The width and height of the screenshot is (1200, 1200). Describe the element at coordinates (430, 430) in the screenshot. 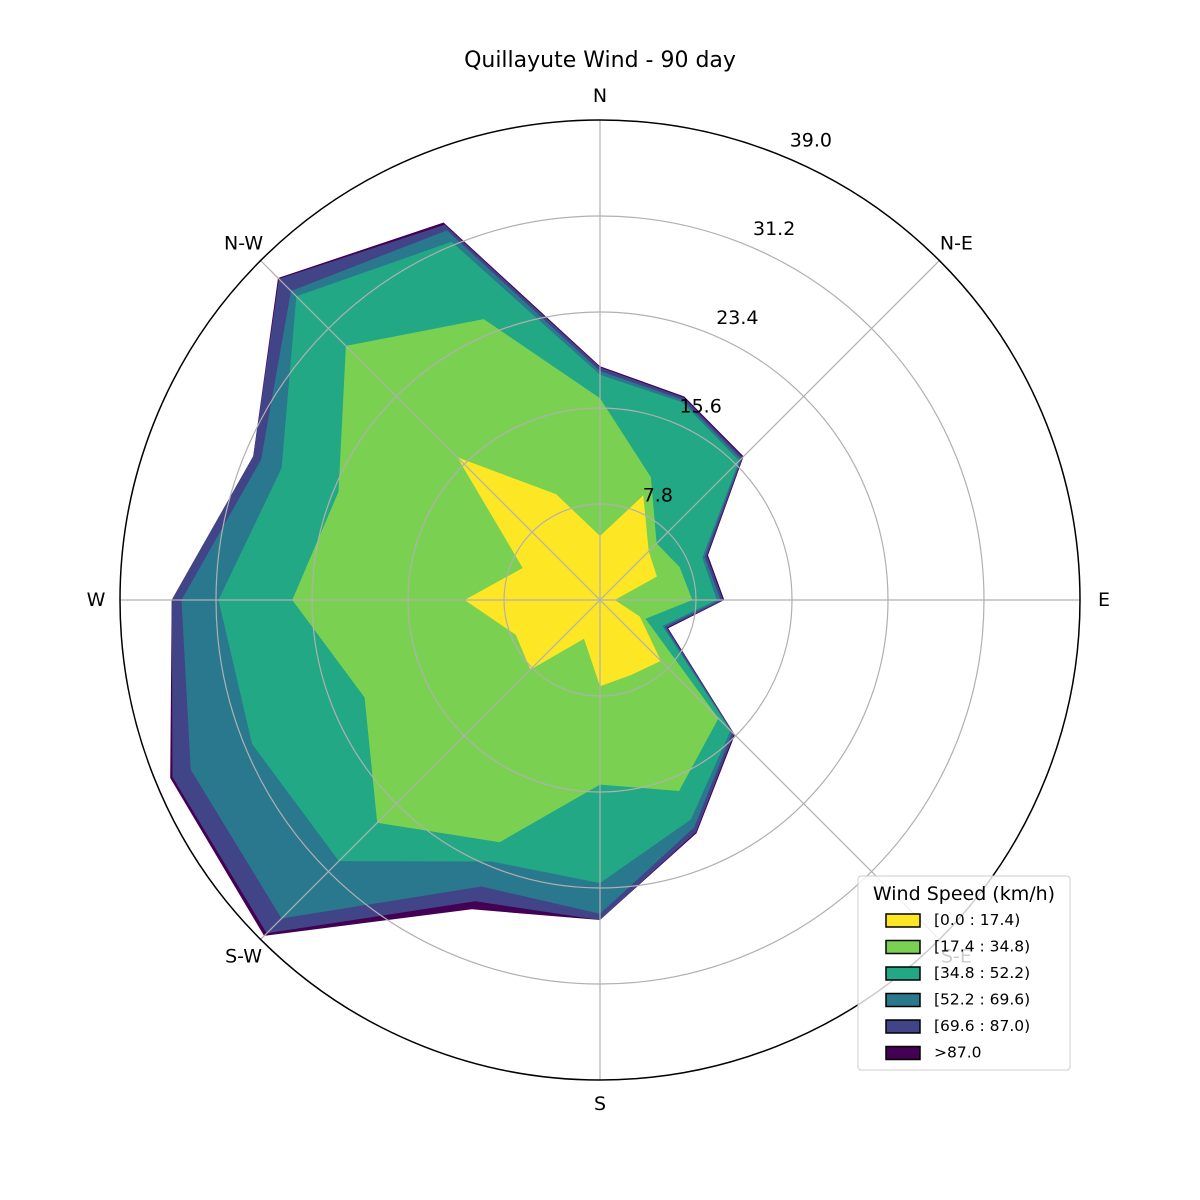

I see `grid-spoke-n-w` at that location.